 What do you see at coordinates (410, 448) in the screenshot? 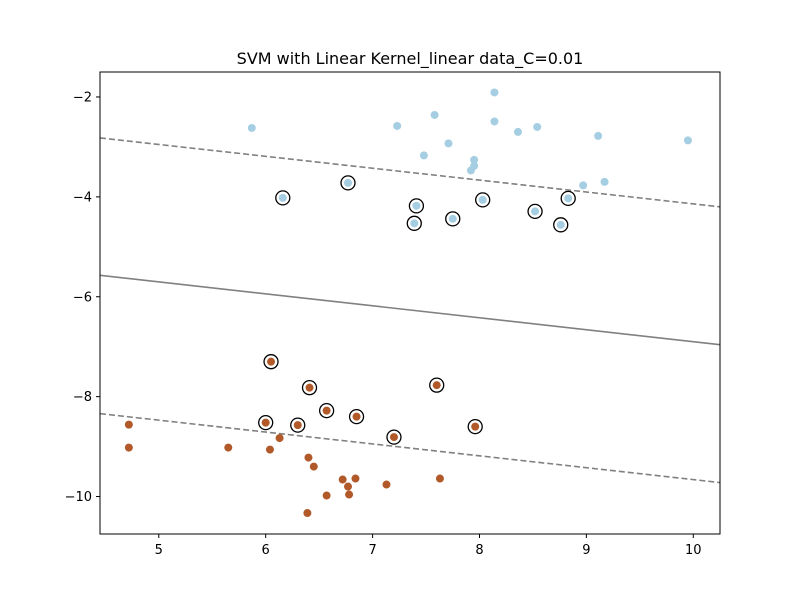
I see `margin-lower-line` at bounding box center [410, 448].